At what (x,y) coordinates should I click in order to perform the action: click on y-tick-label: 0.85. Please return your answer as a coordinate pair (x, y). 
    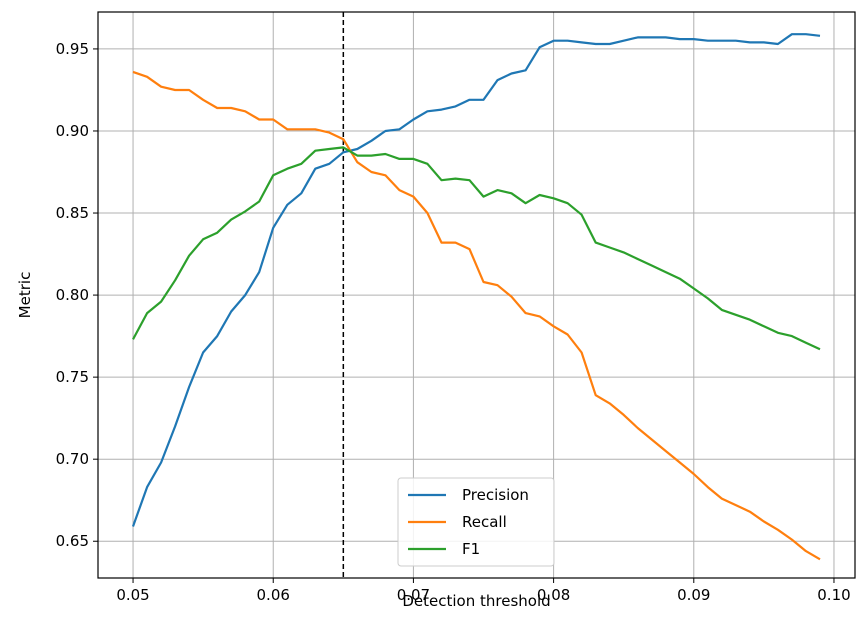
    Looking at the image, I should click on (72, 213).